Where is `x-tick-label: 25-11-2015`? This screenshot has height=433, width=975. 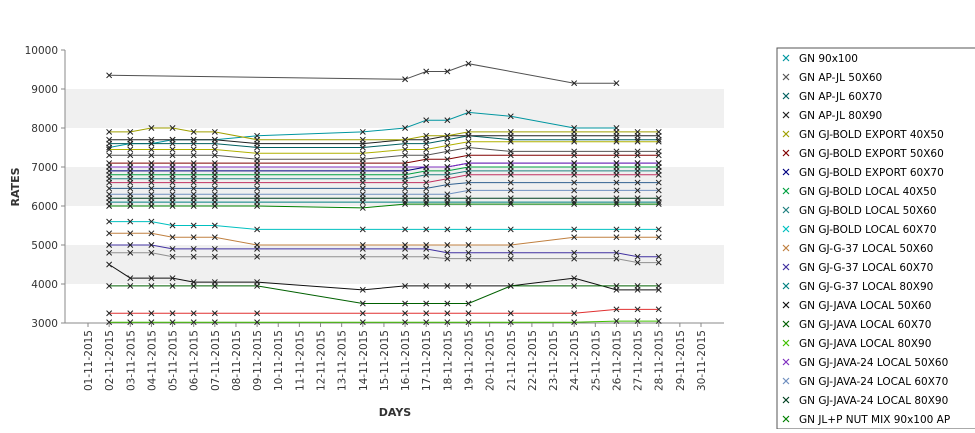
x-tick-label: 25-11-2015 is located at coordinates (596, 360).